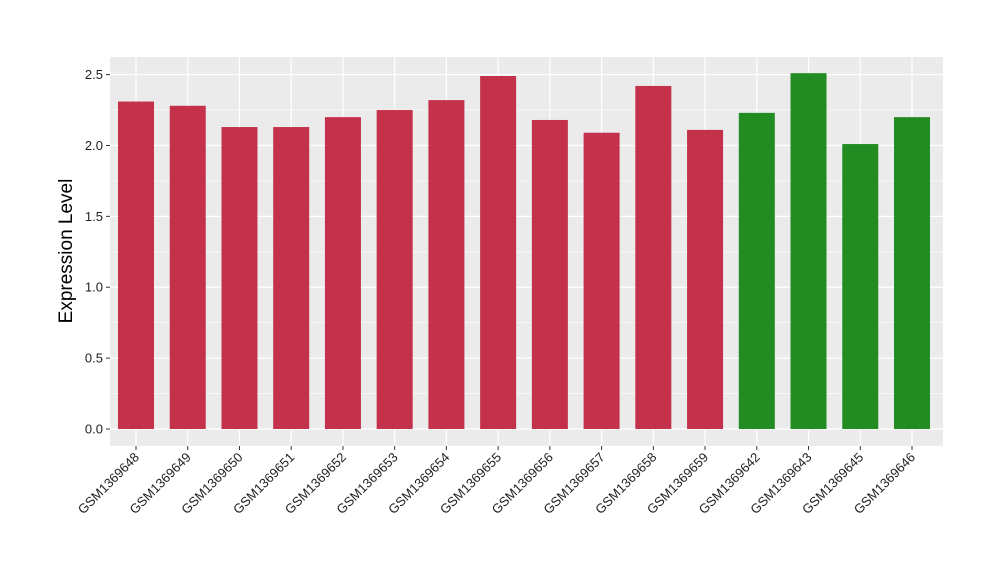 This screenshot has width=1000, height=580. I want to click on bar-GSM1369646, so click(912, 273).